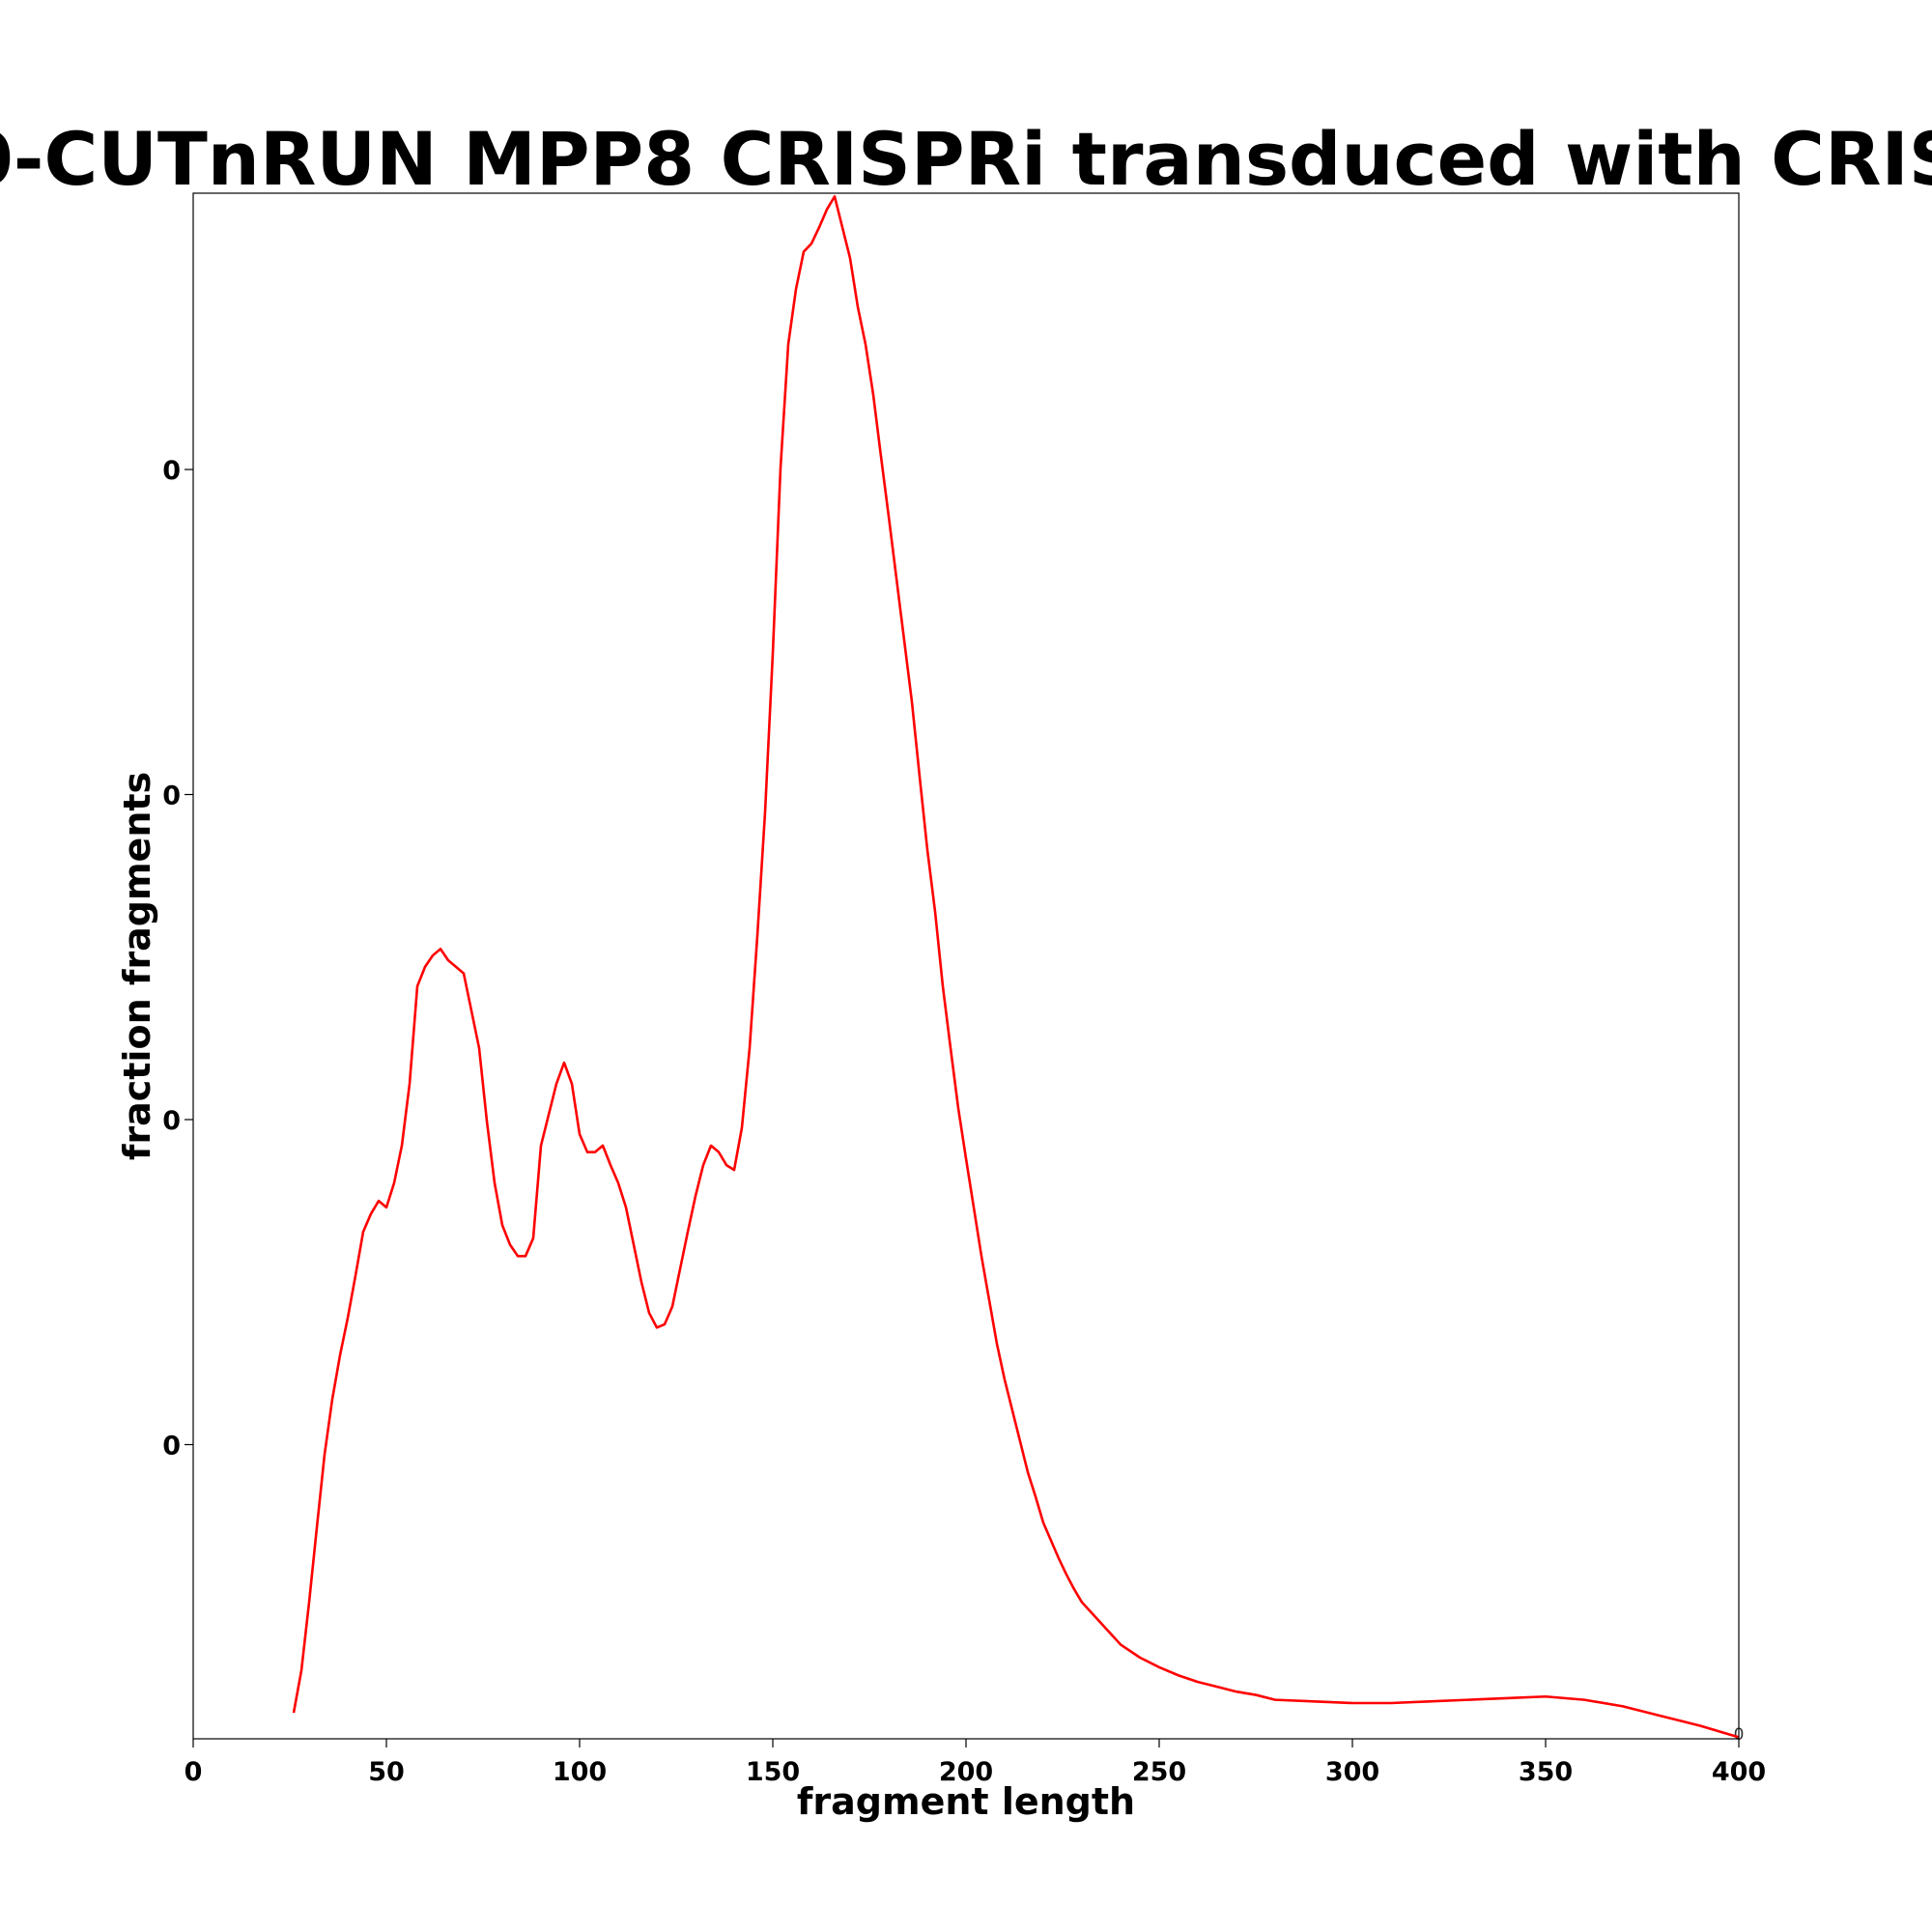 This screenshot has height=1932, width=1932. Describe the element at coordinates (137, 966) in the screenshot. I see `y-axis-label: fraction fragments` at that location.